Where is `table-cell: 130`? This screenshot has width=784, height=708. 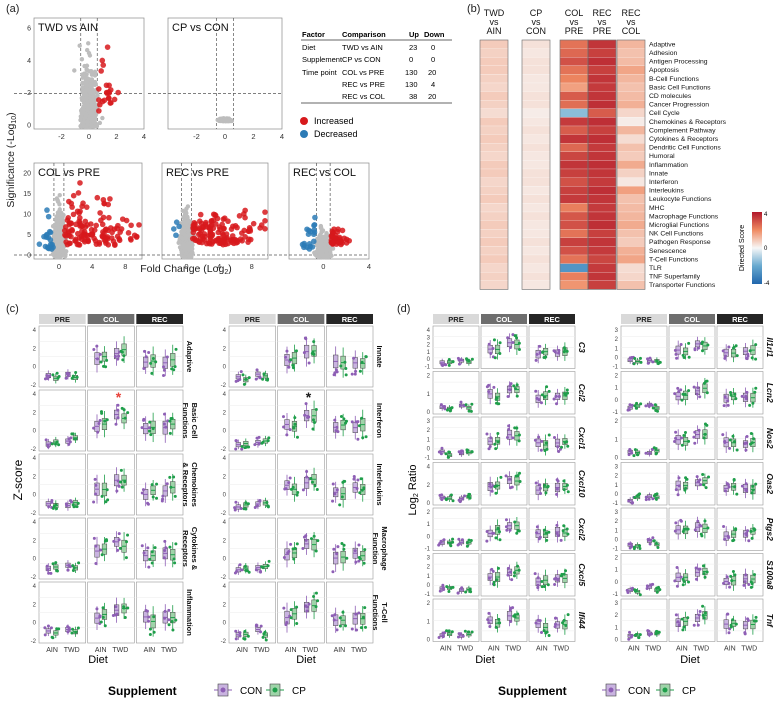
table-cell: 130 is located at coordinates (411, 72).